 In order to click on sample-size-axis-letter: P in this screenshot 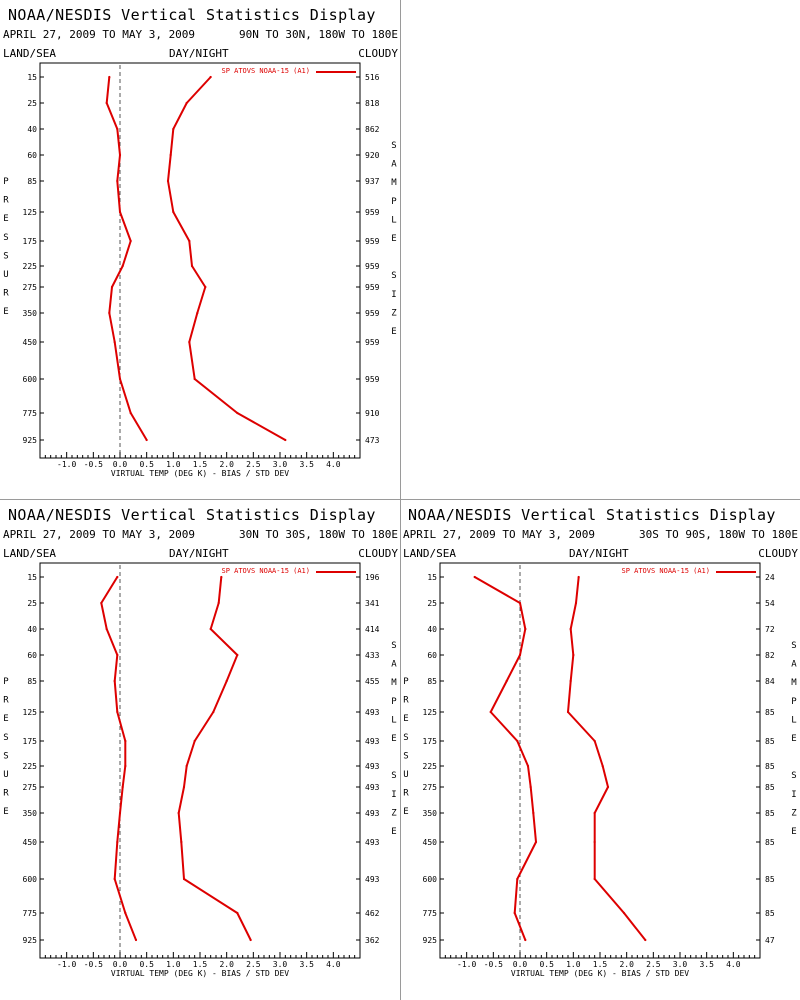, I will do `click(394, 202)`.